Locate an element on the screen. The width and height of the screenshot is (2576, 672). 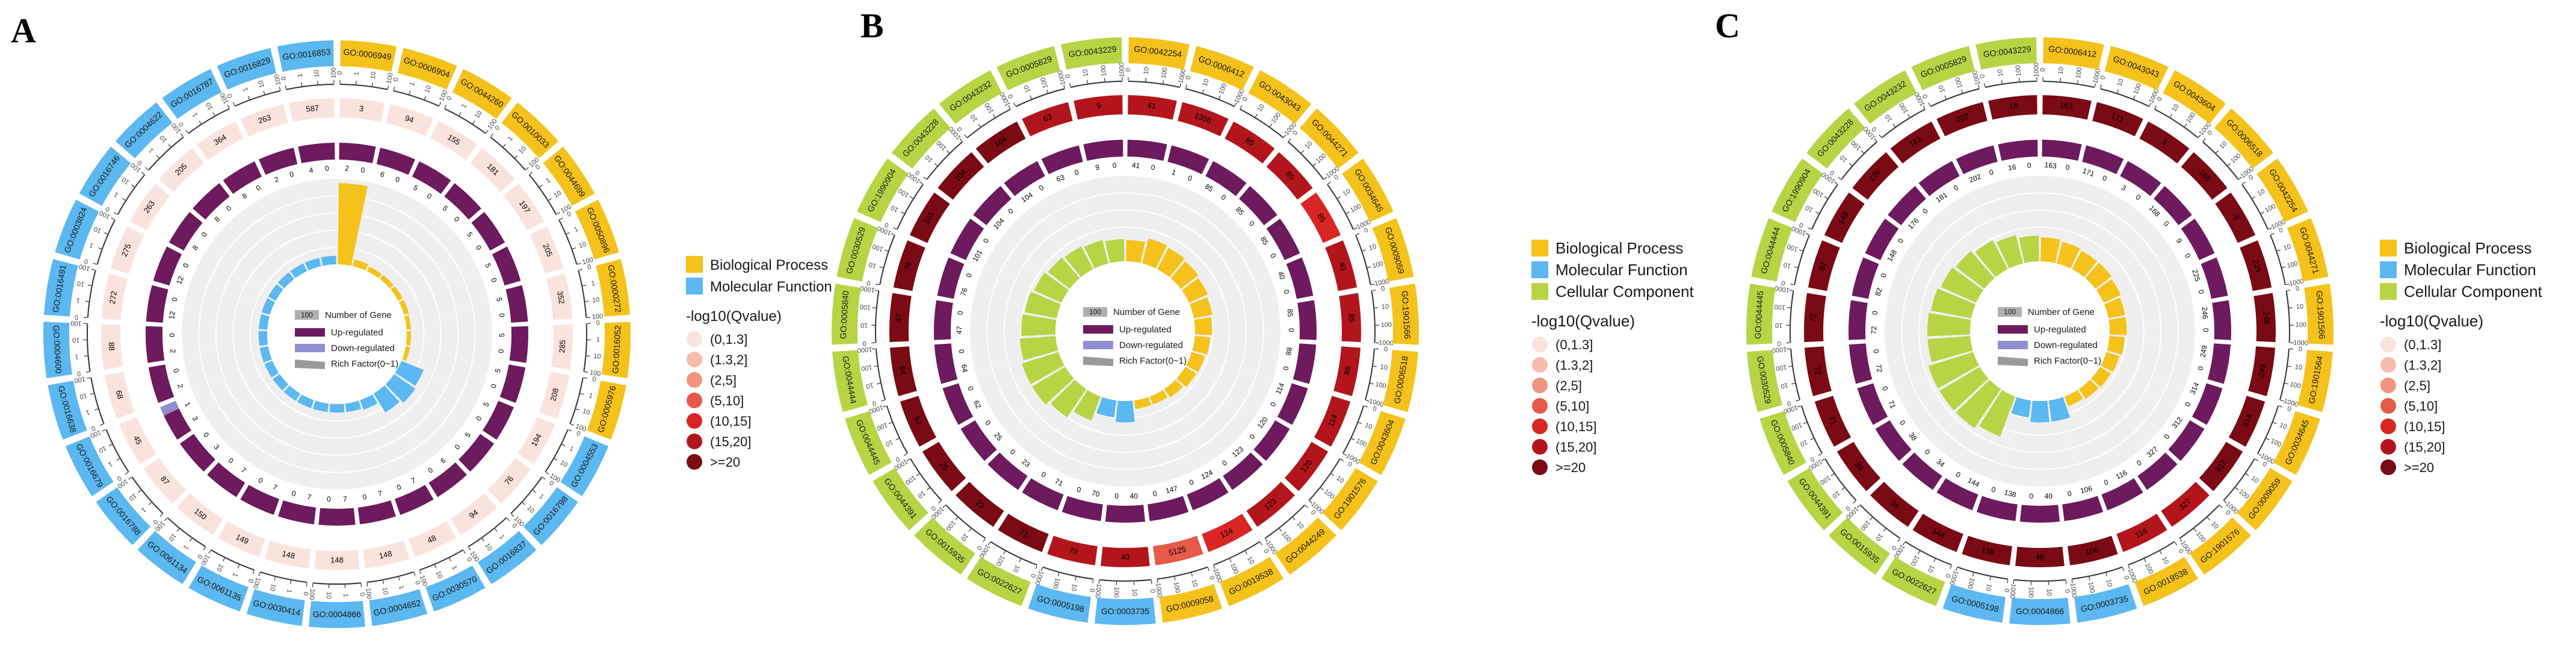
down-regulated-label: Down-regulated is located at coordinates (2066, 345).